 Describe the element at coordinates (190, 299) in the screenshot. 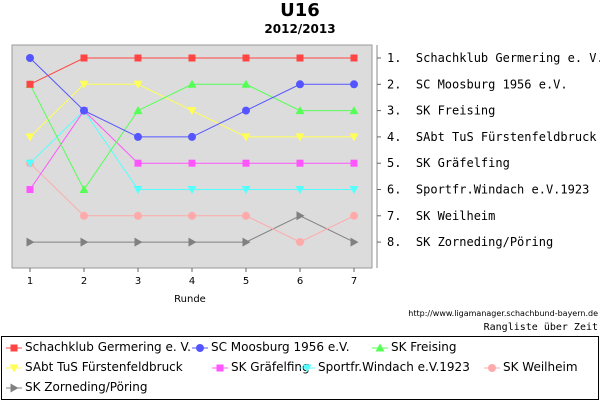

I see `x-axis-label: Runde` at that location.